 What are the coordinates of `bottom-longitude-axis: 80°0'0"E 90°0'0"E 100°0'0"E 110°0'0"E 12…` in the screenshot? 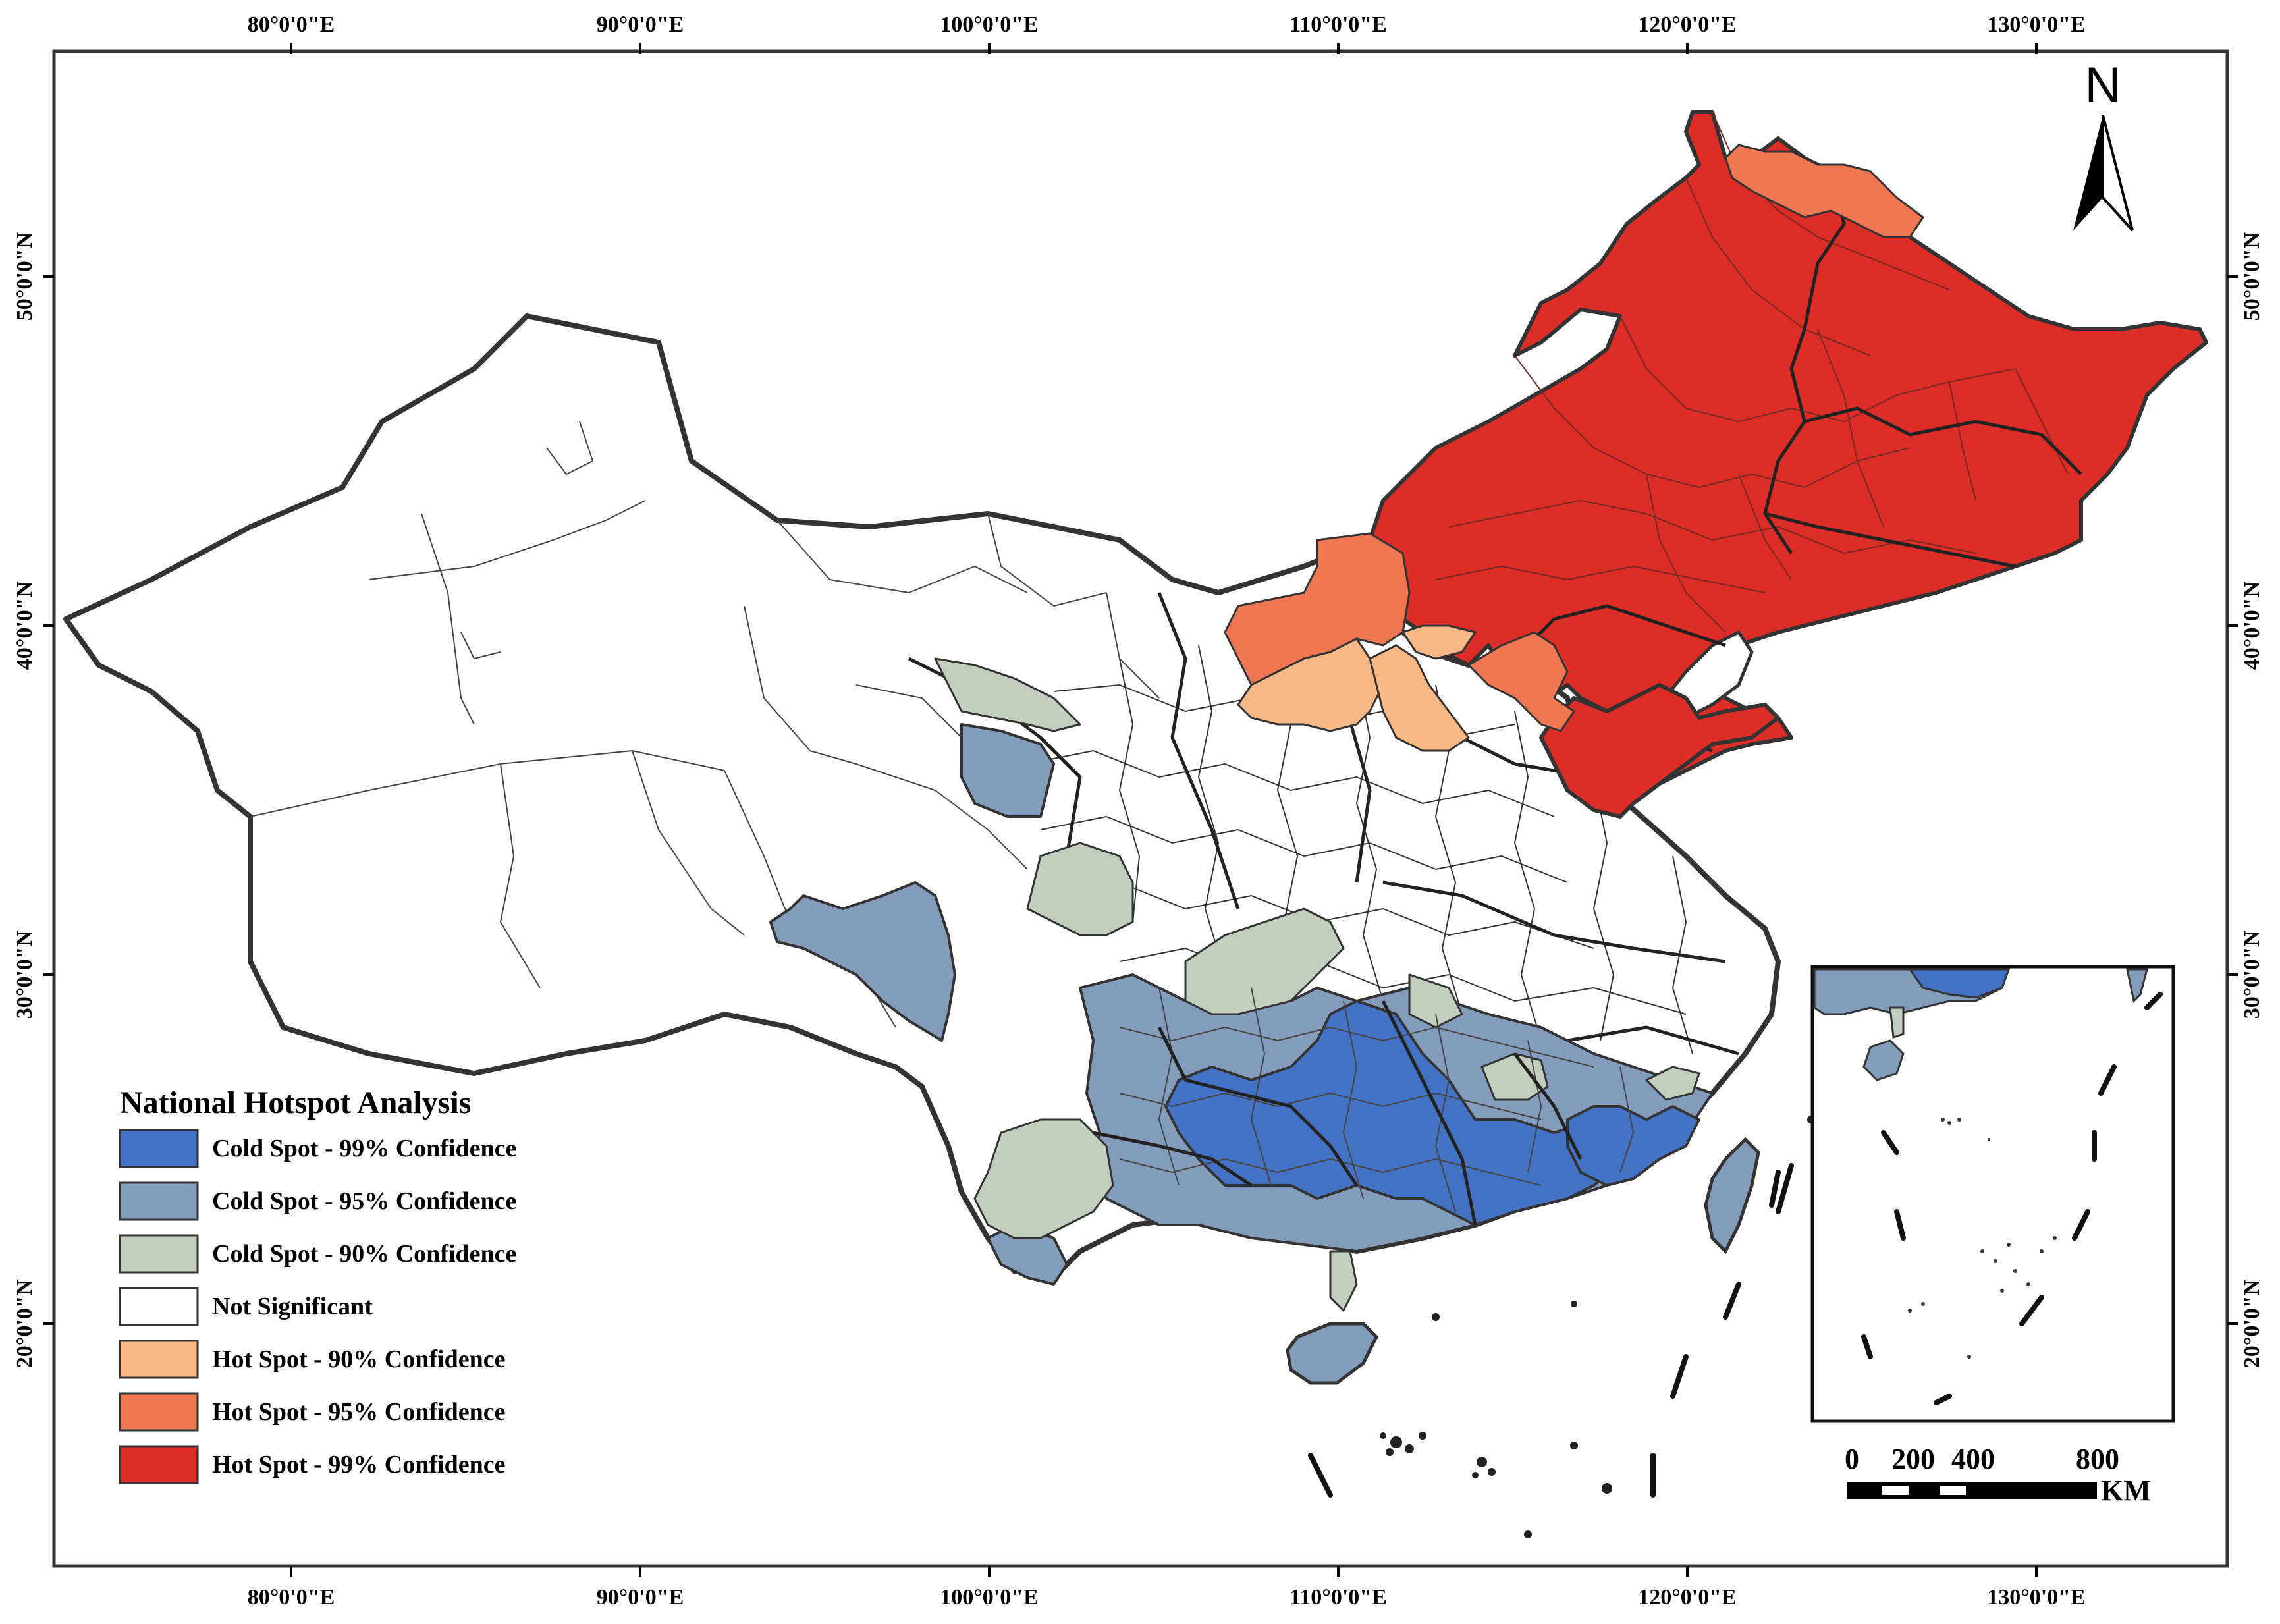 It's located at (1167, 1588).